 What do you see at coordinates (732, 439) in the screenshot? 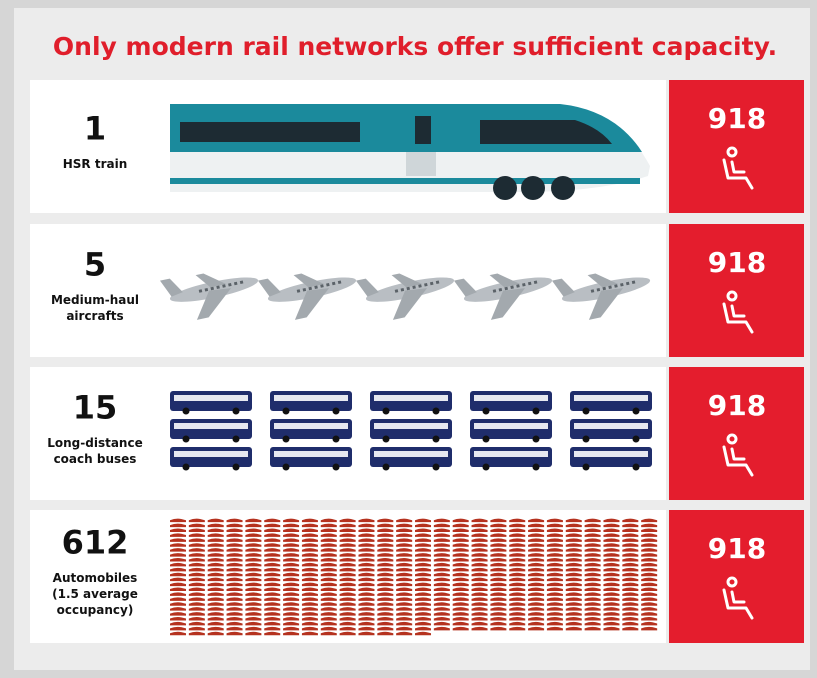
I see `seat-head` at bounding box center [732, 439].